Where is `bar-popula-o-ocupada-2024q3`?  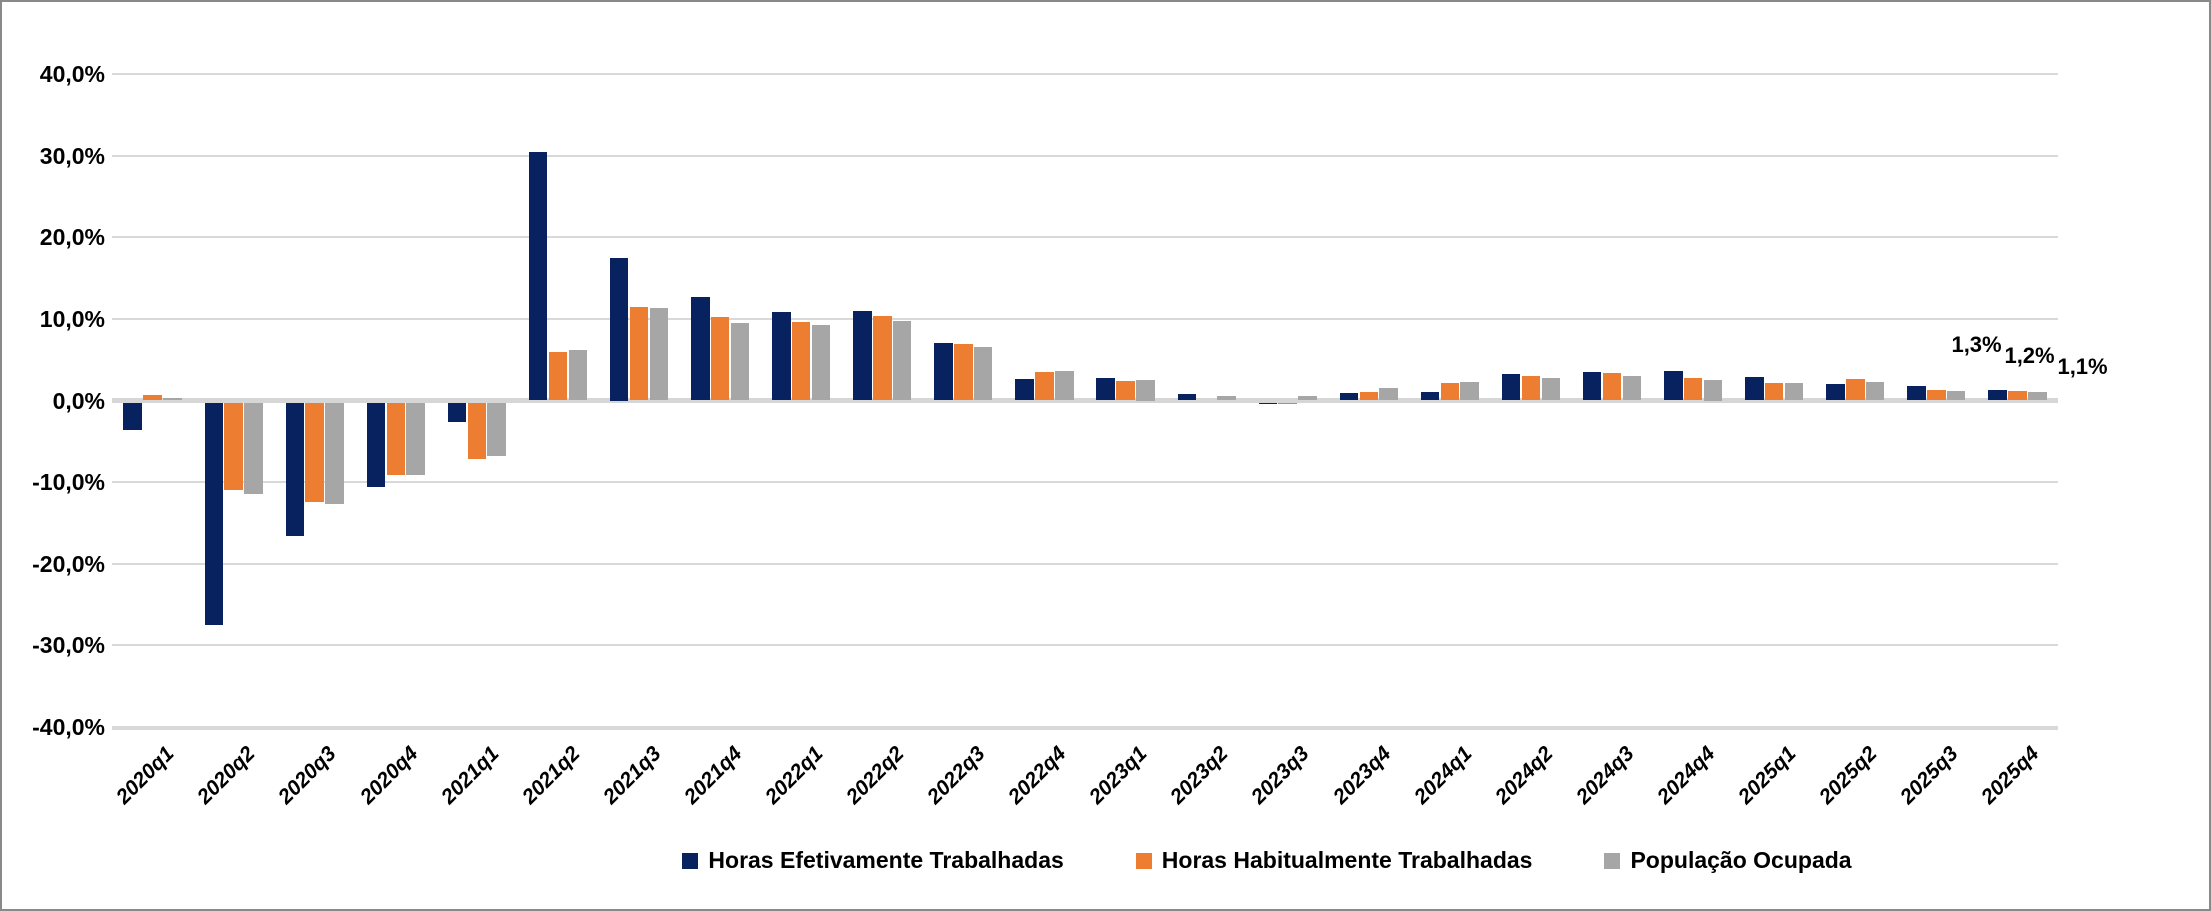
bar-popula-o-ocupada-2024q3 is located at coordinates (1632, 388).